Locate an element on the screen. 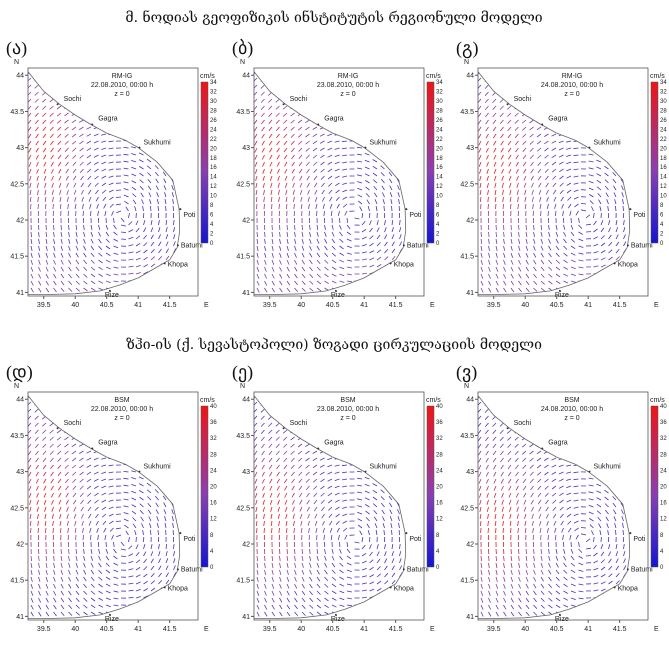  date-label: 24.08.2010, 00:00 h is located at coordinates (572, 409).